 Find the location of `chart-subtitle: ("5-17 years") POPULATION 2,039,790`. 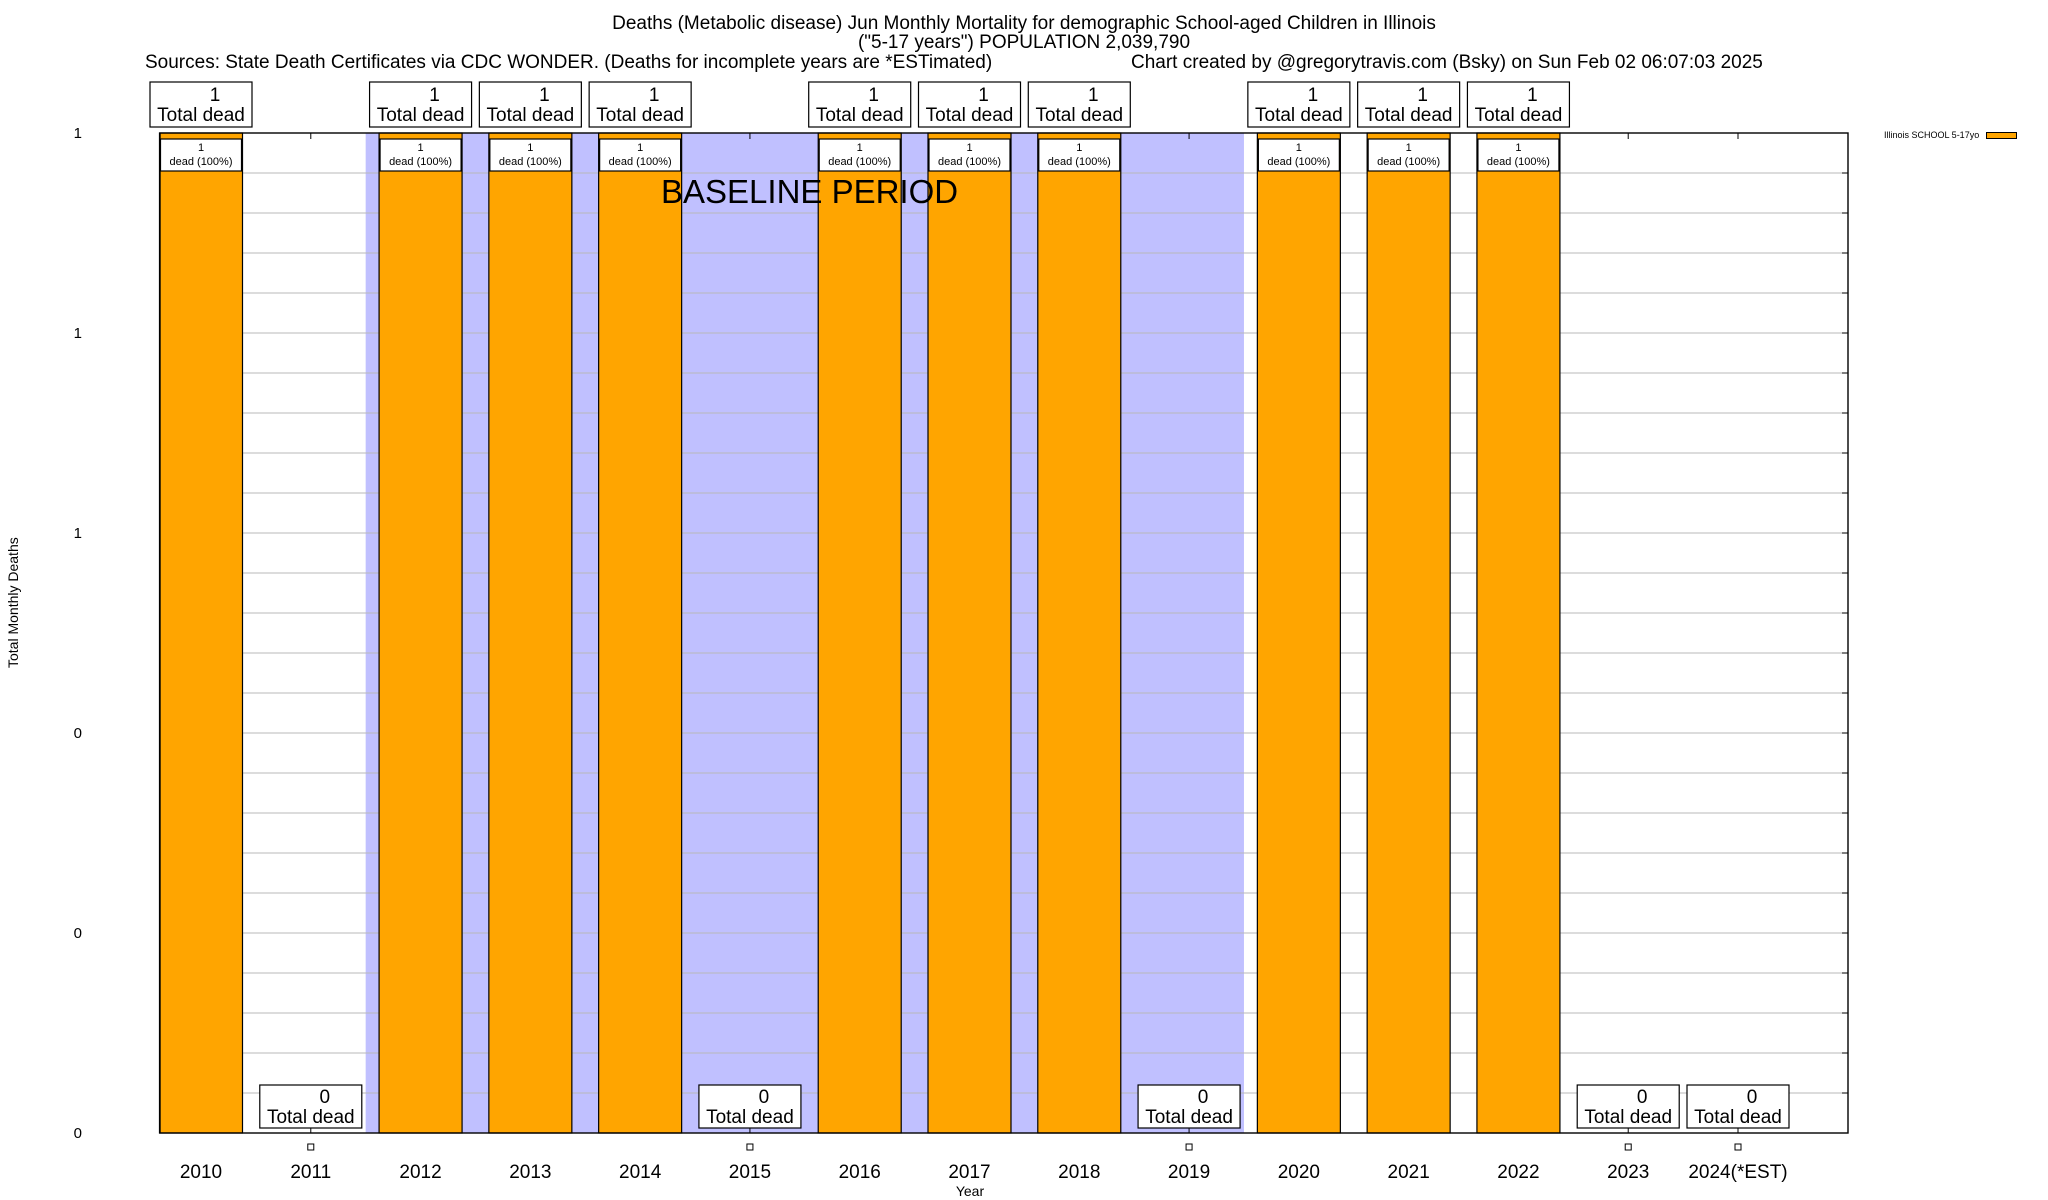

chart-subtitle: ("5-17 years") POPULATION 2,039,790 is located at coordinates (1024, 42).